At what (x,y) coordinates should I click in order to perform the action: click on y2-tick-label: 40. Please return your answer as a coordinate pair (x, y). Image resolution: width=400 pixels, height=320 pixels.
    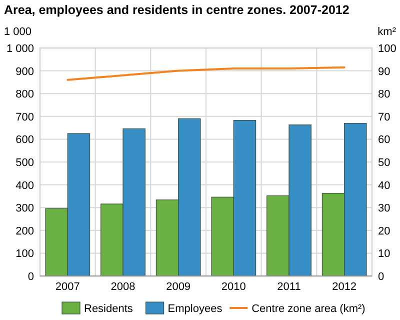
    Looking at the image, I should click on (384, 186).